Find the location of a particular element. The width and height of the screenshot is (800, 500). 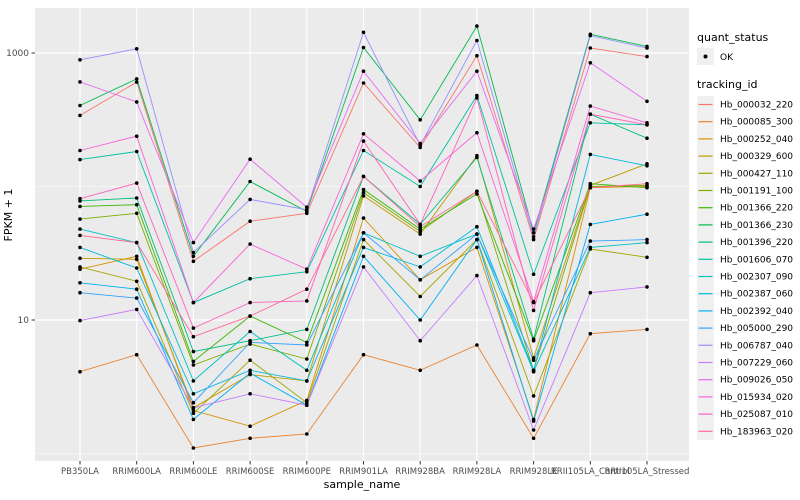

legend-item: Hb_001606_070 is located at coordinates (745, 259).